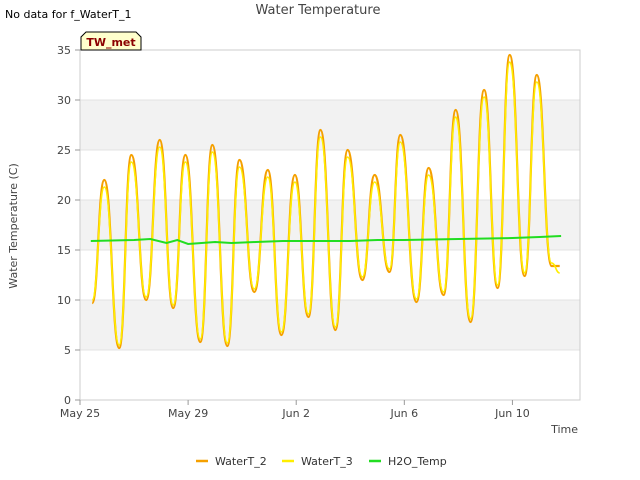 The width and height of the screenshot is (640, 480). What do you see at coordinates (403, 413) in the screenshot?
I see `x-tick-label: Jun 6` at bounding box center [403, 413].